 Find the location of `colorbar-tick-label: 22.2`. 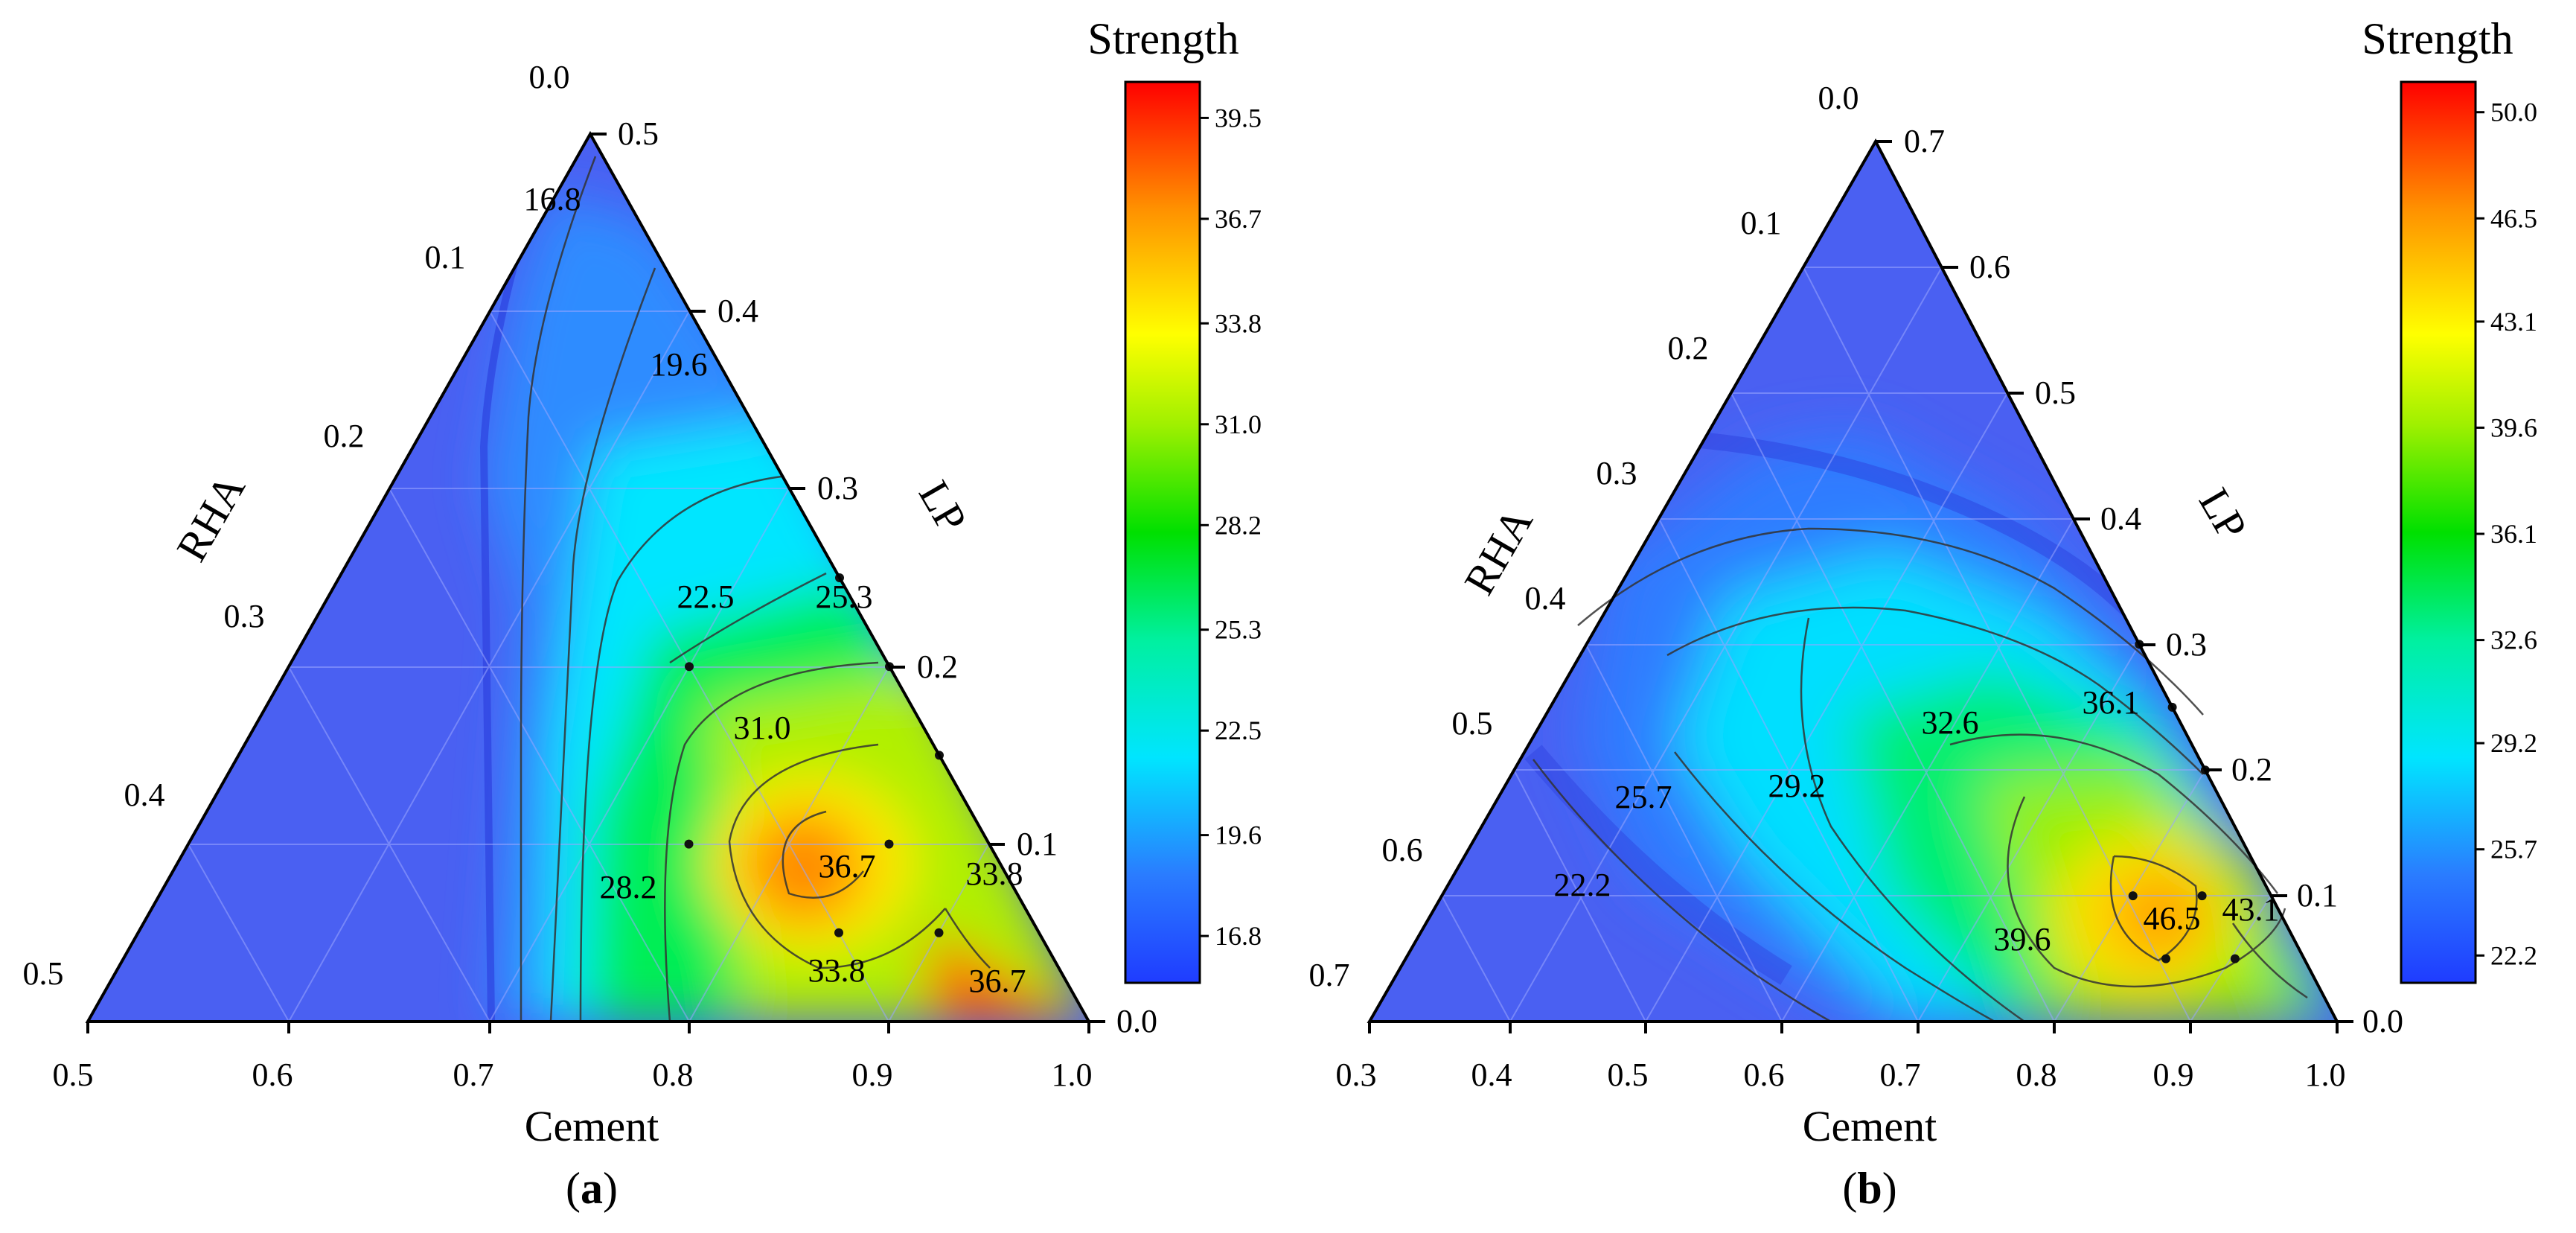

colorbar-tick-label: 22.2 is located at coordinates (2513, 955).